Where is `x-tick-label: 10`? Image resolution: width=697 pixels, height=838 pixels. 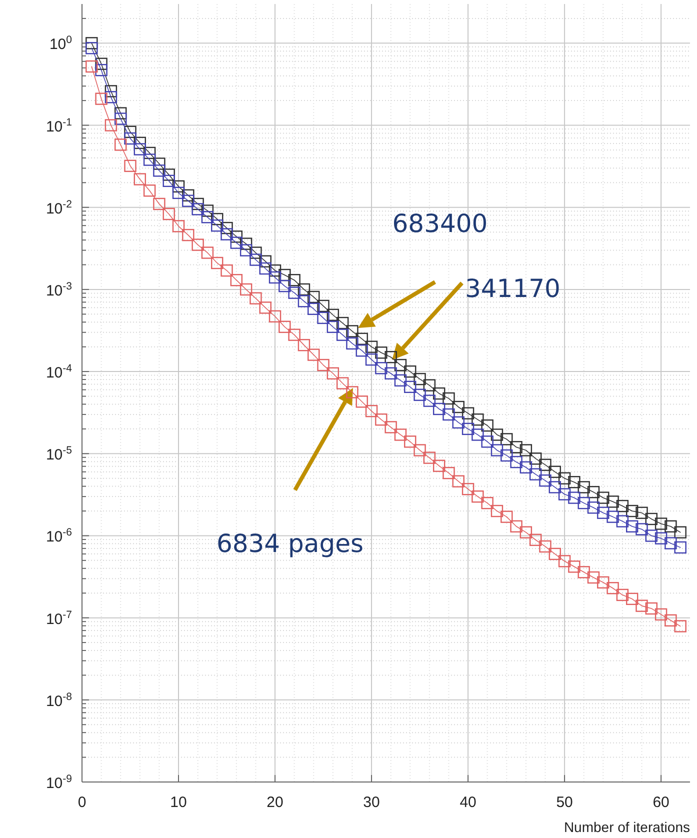
x-tick-label: 10 is located at coordinates (178, 802).